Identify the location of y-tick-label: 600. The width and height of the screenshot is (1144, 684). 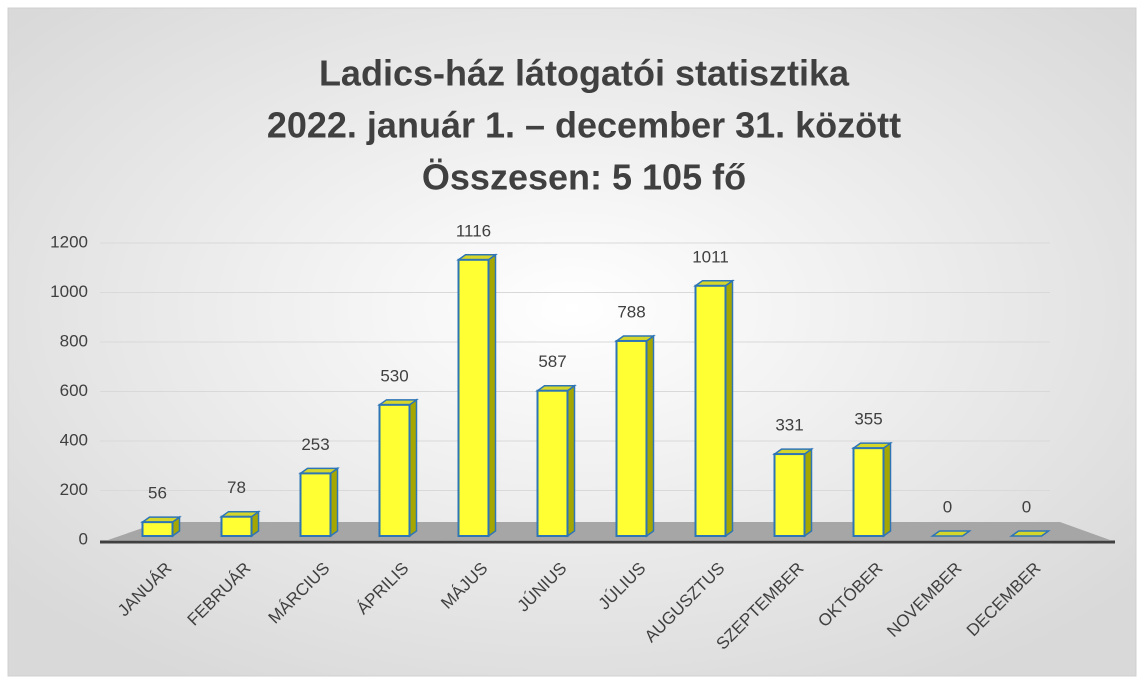
(74, 390).